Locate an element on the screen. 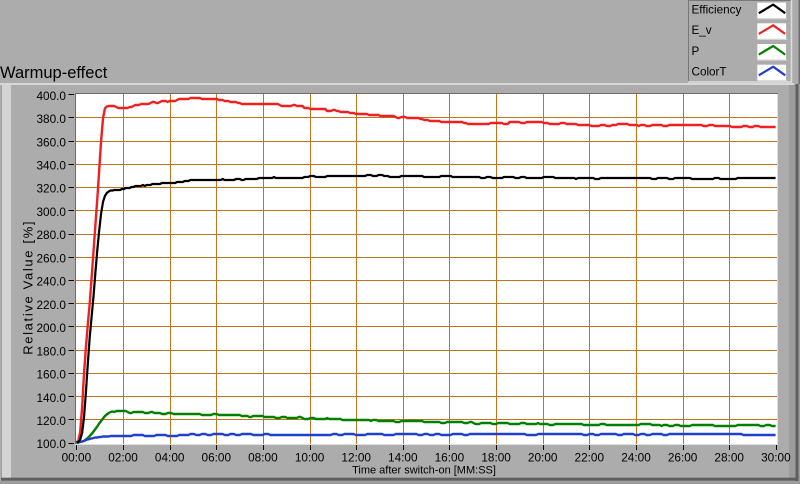 This screenshot has width=800, height=484. svg-text: 30:00 is located at coordinates (776, 458).